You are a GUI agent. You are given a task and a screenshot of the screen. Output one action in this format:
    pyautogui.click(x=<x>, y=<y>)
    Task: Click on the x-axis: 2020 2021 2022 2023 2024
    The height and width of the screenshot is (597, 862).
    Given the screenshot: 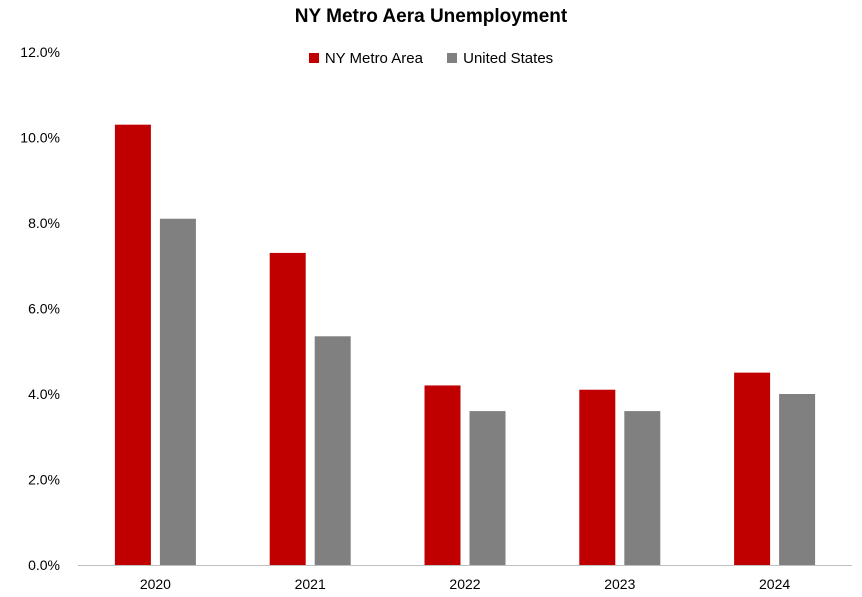 What is the action you would take?
    pyautogui.click(x=465, y=584)
    